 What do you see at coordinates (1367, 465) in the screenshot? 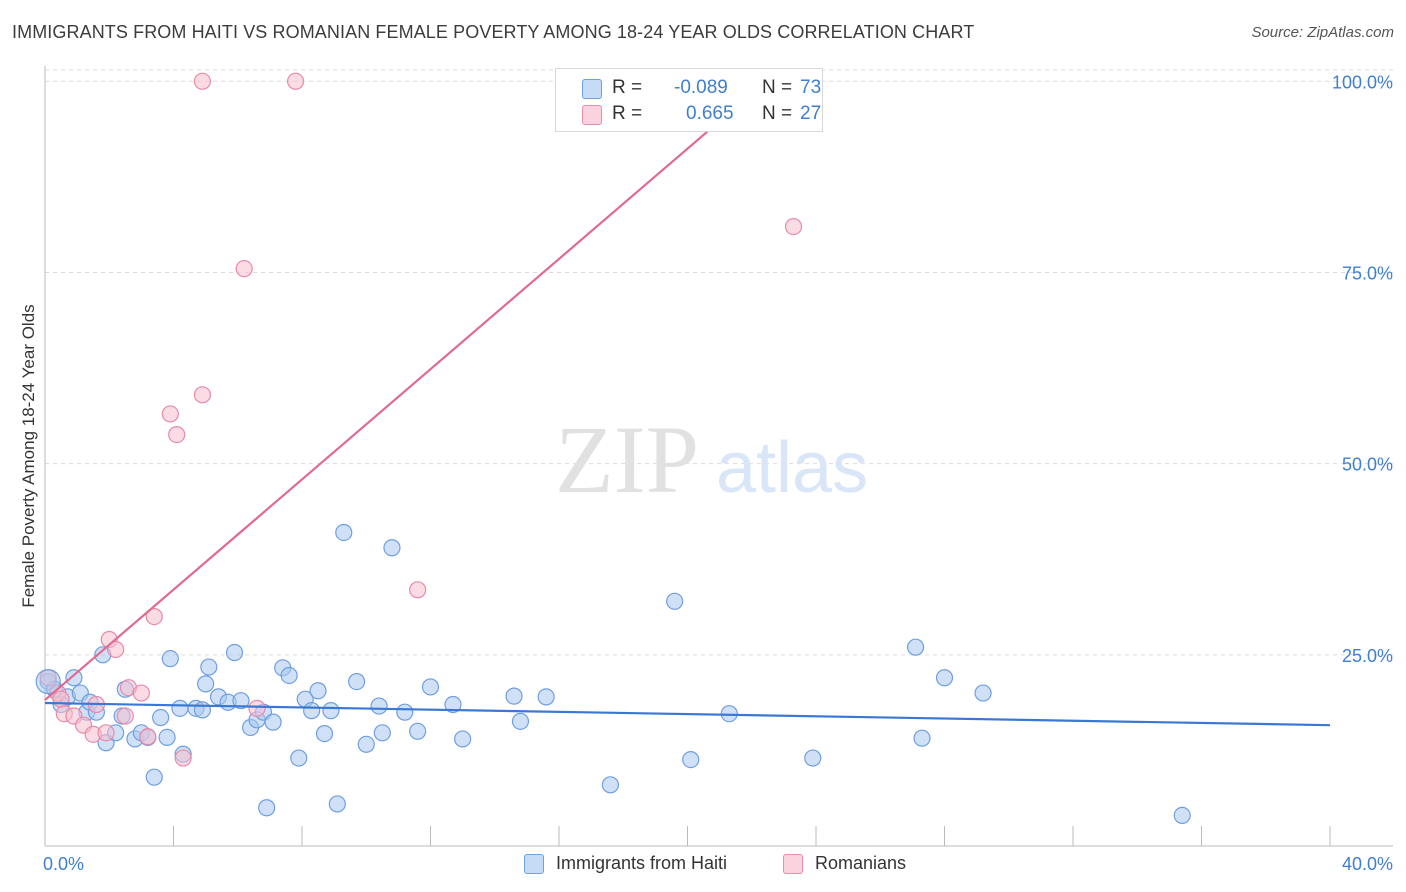
I see `y-tick-label: 50.0%` at bounding box center [1367, 465].